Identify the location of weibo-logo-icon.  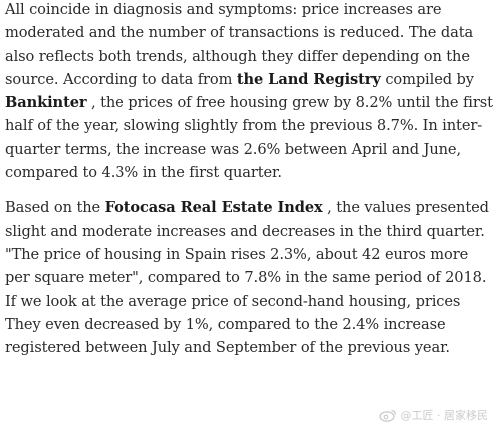
(387, 415).